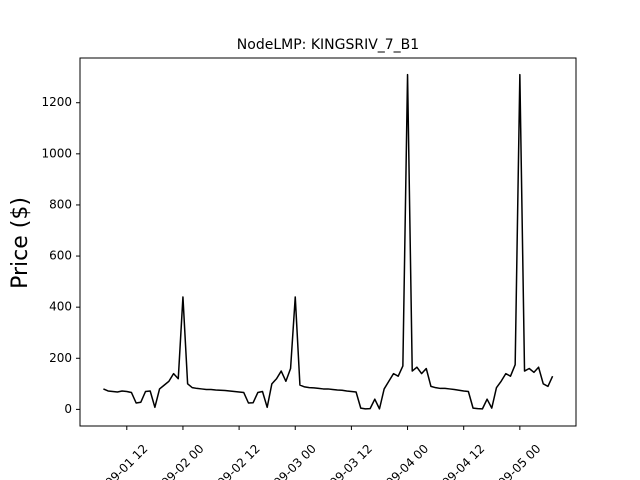  What do you see at coordinates (68, 409) in the screenshot?
I see `y-tick-label: 0` at bounding box center [68, 409].